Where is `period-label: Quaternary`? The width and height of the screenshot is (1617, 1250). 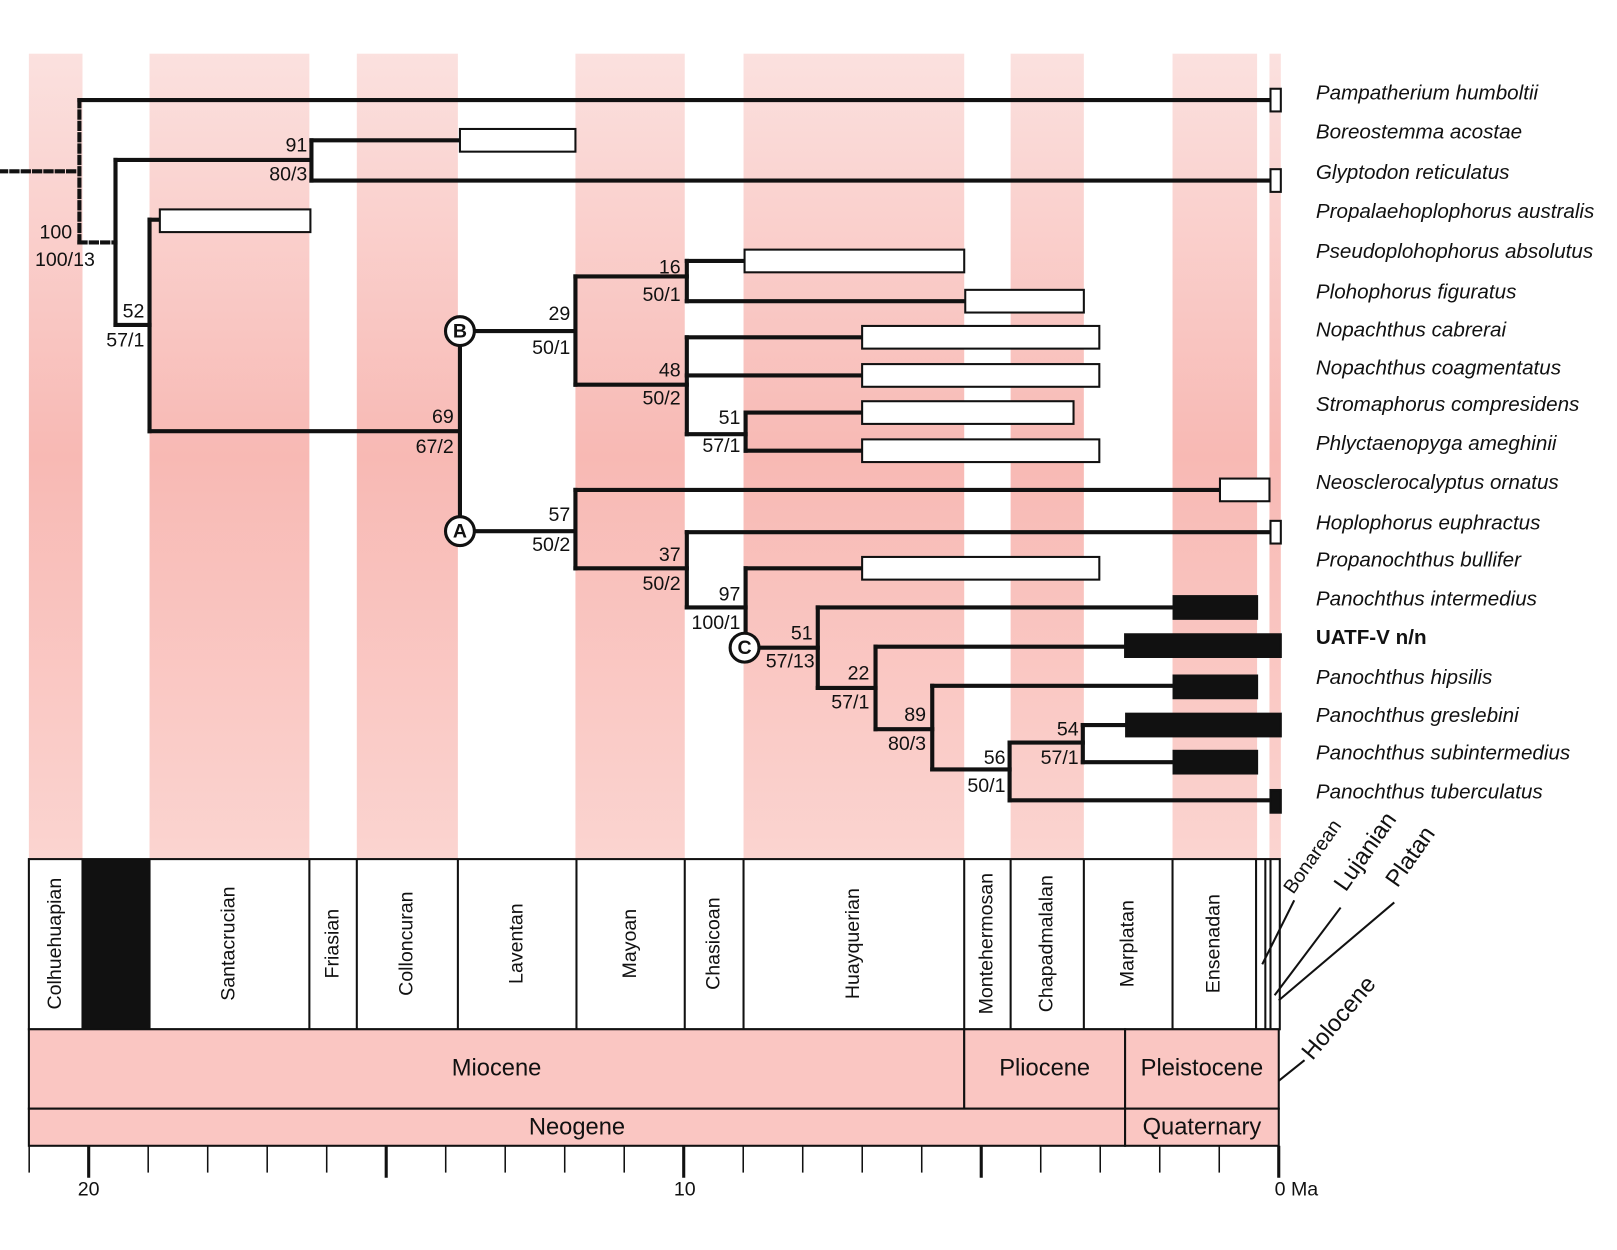
period-label: Quaternary is located at coordinates (1202, 1128).